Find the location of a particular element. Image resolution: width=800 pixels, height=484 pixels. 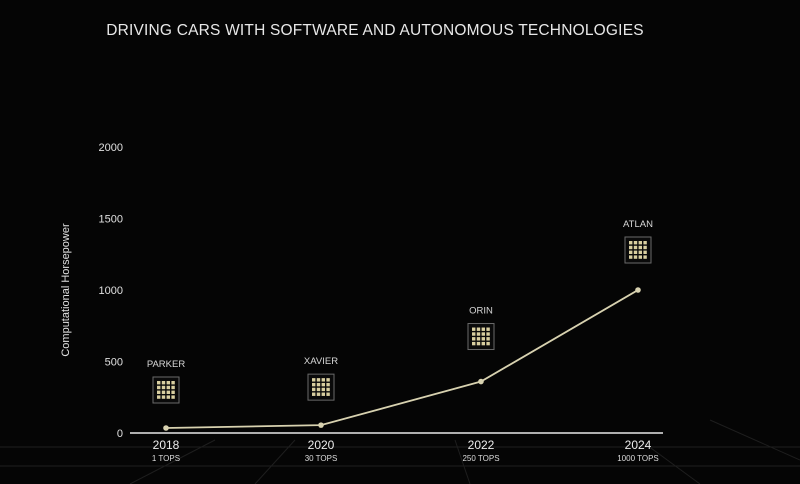

y-tick-label: 2000 is located at coordinates (111, 148).